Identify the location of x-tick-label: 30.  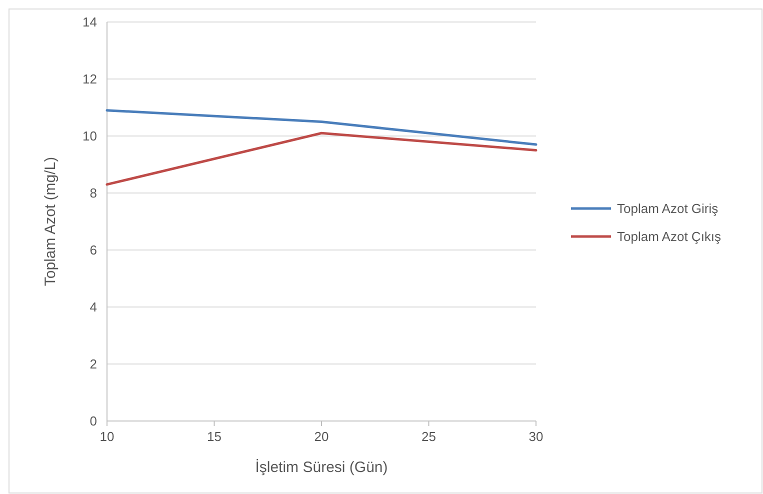
(536, 436).